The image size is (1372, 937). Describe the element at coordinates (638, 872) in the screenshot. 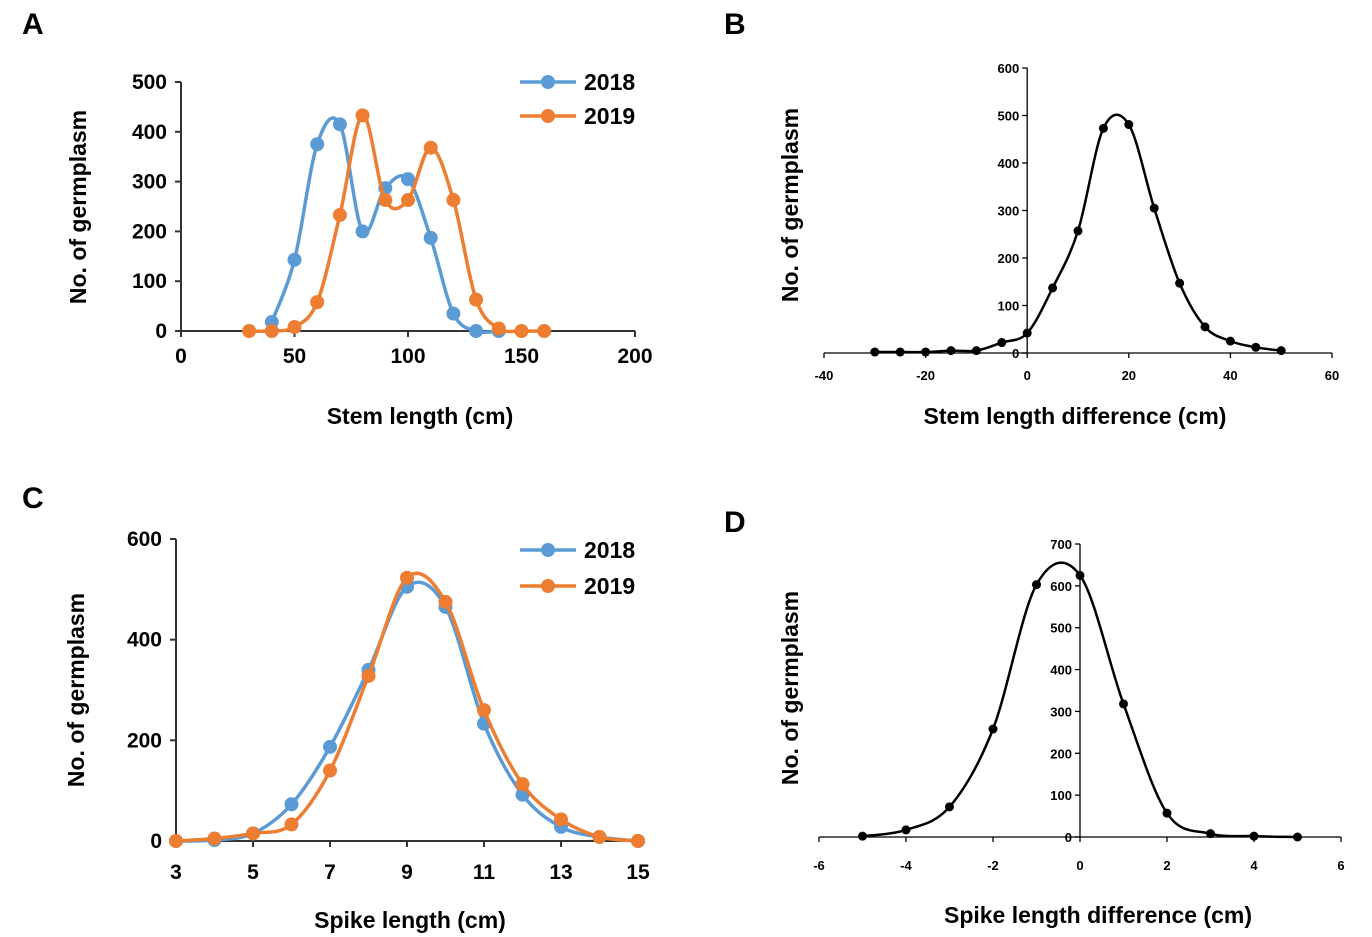

I see `x-tick-label-c: 15` at that location.